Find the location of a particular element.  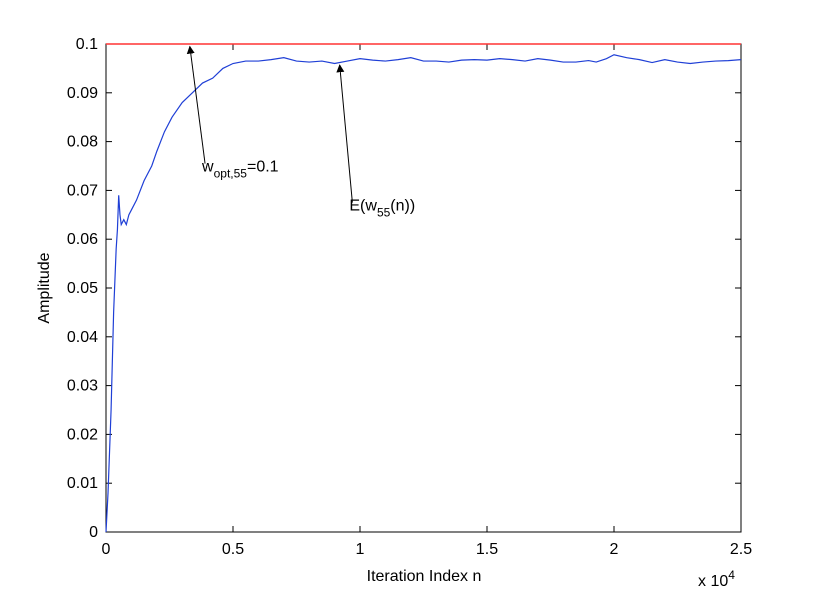

estimate-label-main: E(w is located at coordinates (363, 206).